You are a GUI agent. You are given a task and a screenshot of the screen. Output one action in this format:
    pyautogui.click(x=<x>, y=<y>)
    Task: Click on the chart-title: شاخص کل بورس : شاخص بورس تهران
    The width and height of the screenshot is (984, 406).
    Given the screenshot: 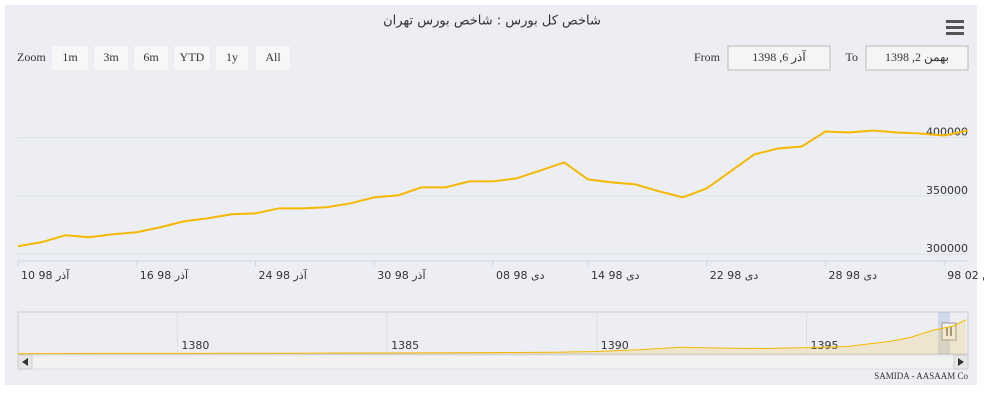 What is the action you would take?
    pyautogui.click(x=492, y=21)
    